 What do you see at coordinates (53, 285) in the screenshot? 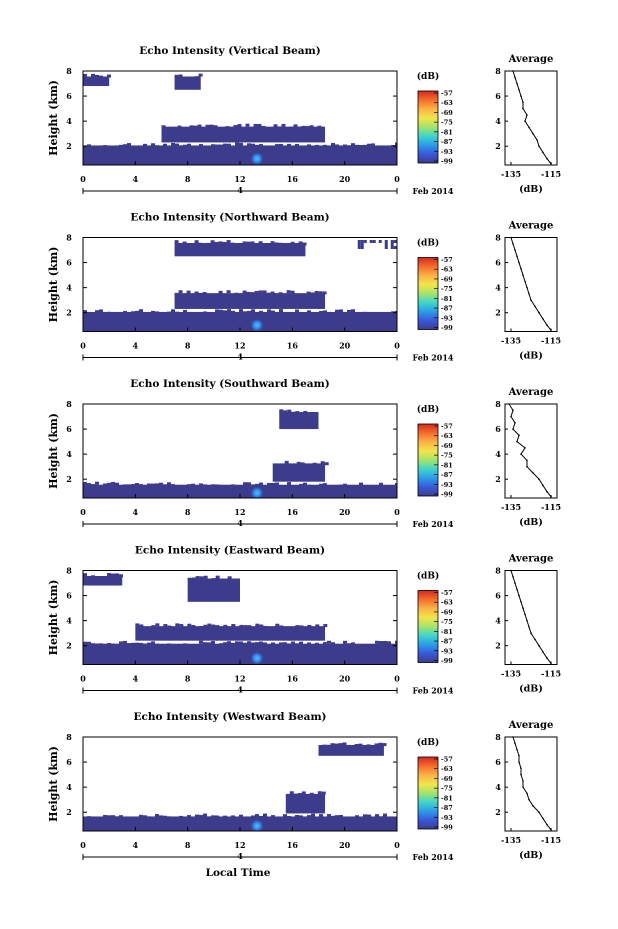
I see `y-axis-label: Height (km)` at bounding box center [53, 285].